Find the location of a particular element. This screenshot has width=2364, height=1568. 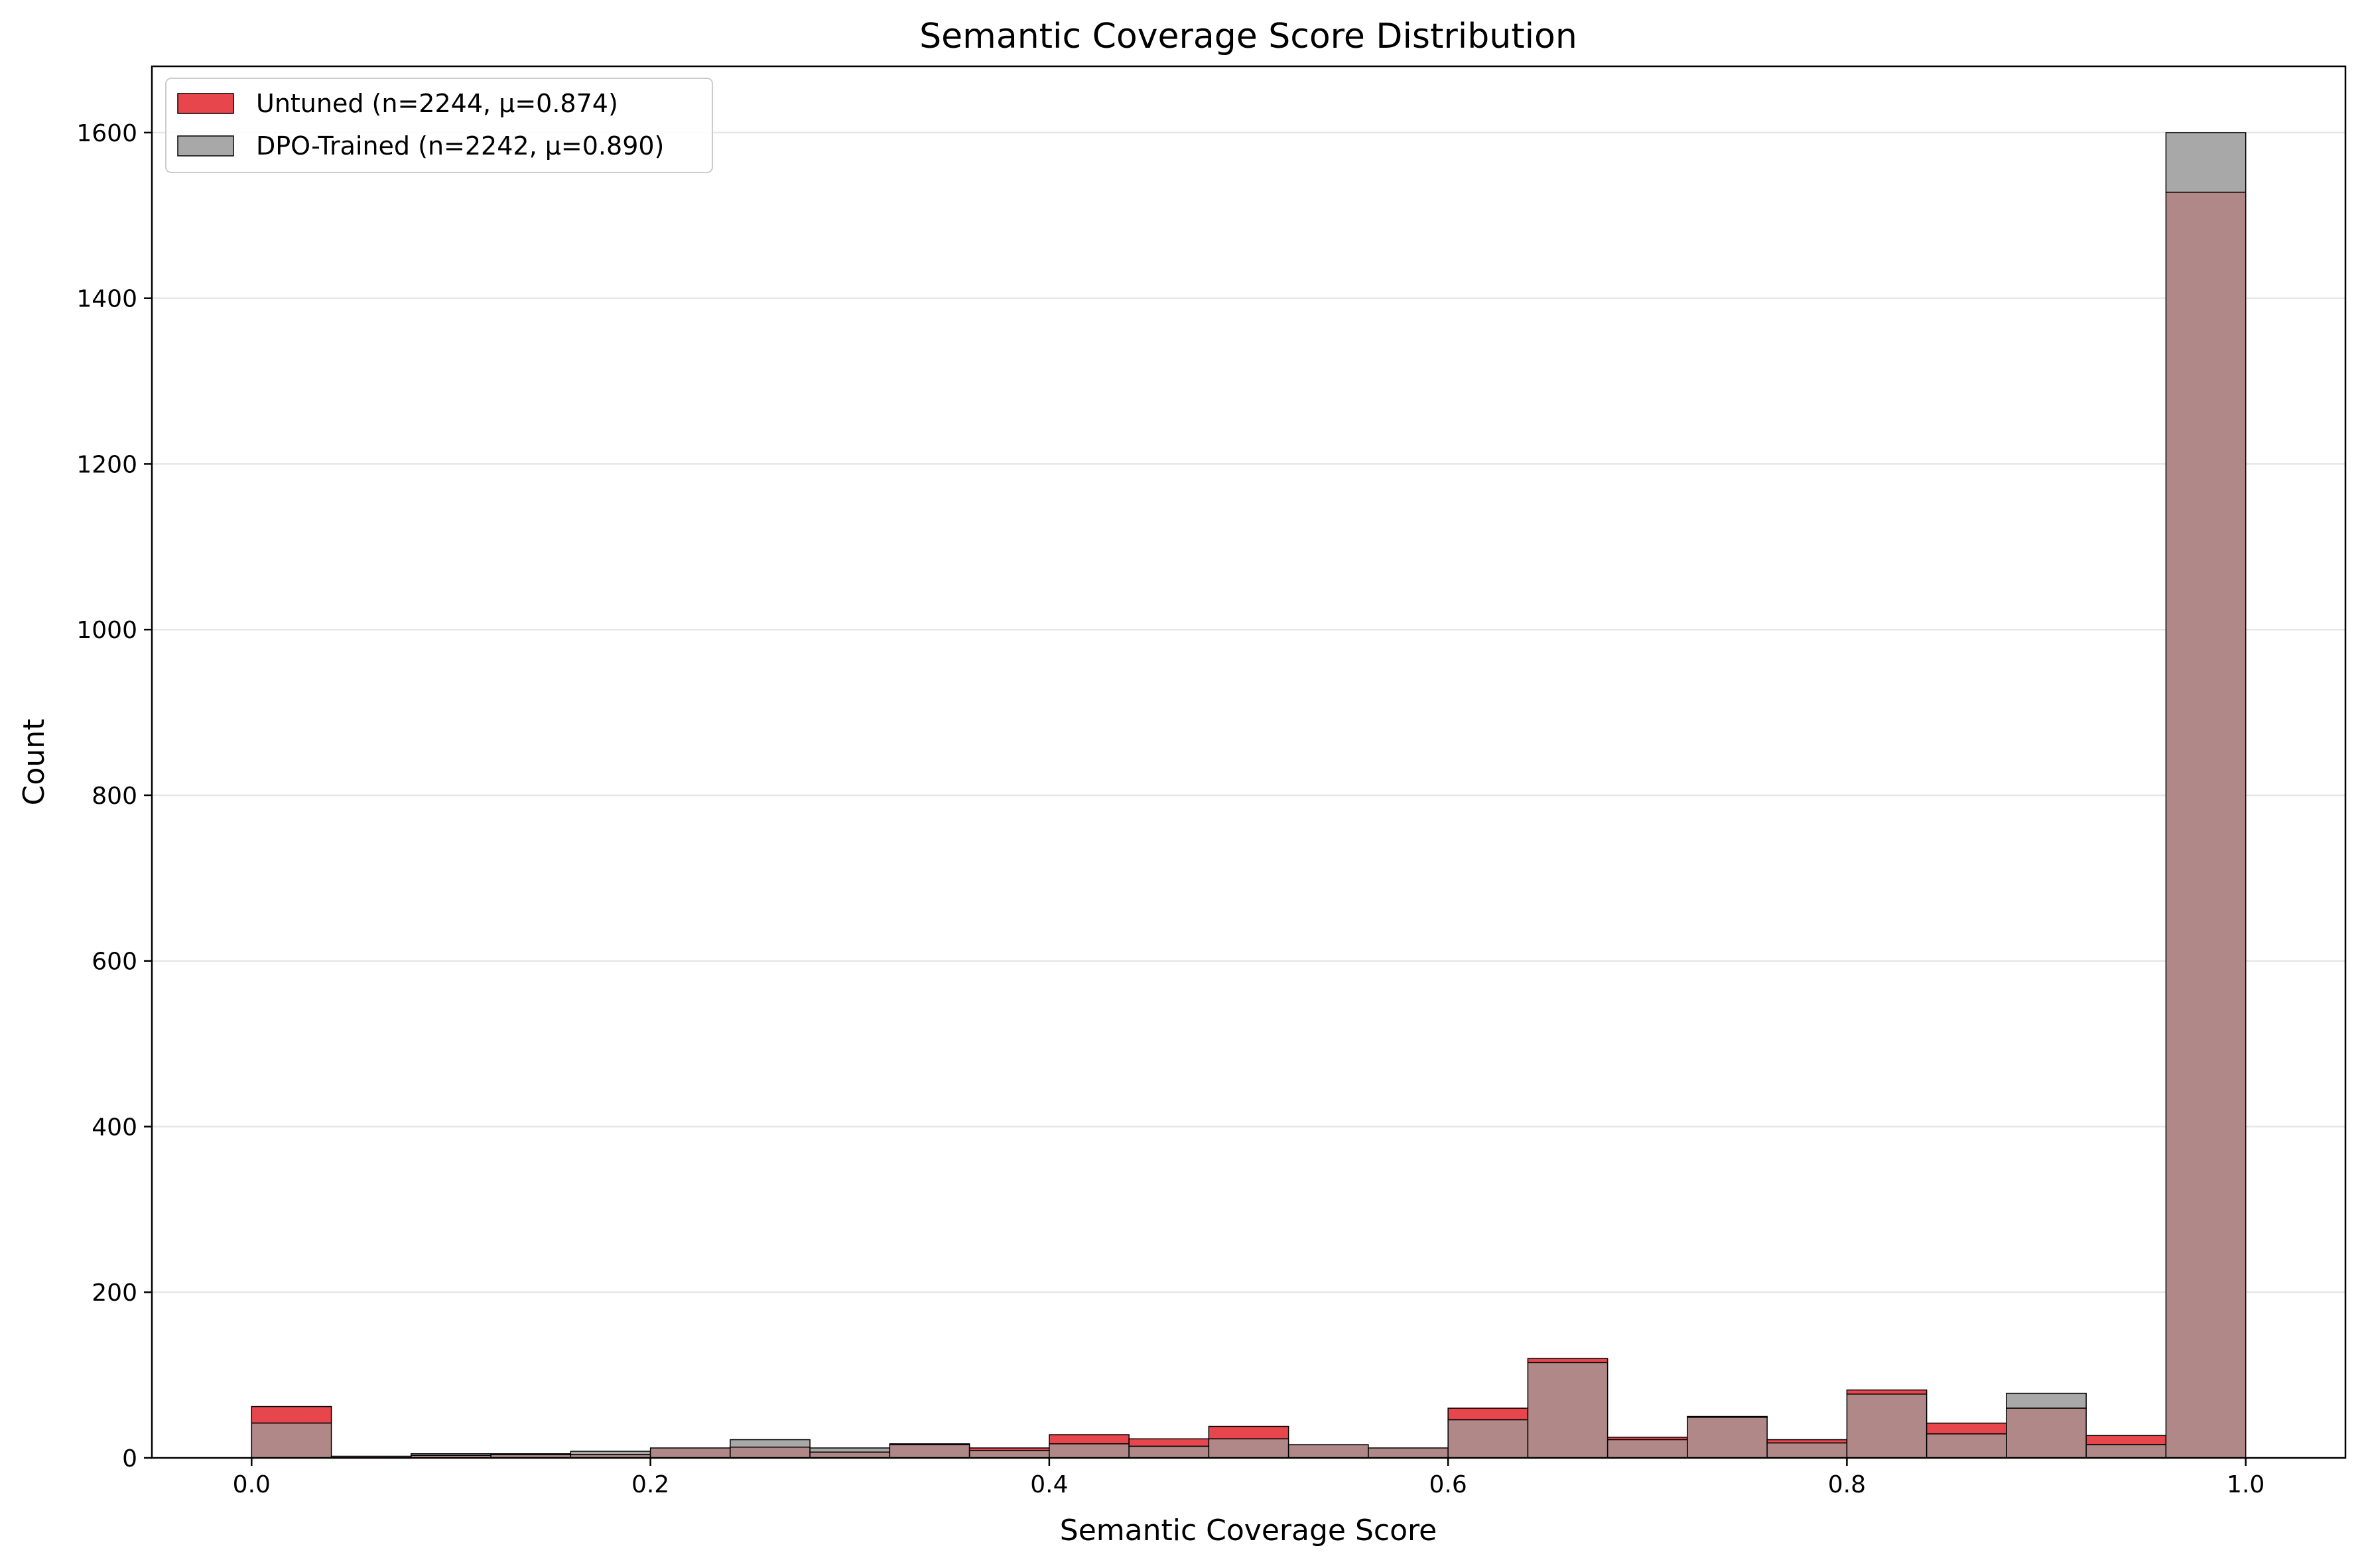

x-tick-label: 0.2 is located at coordinates (650, 1484).